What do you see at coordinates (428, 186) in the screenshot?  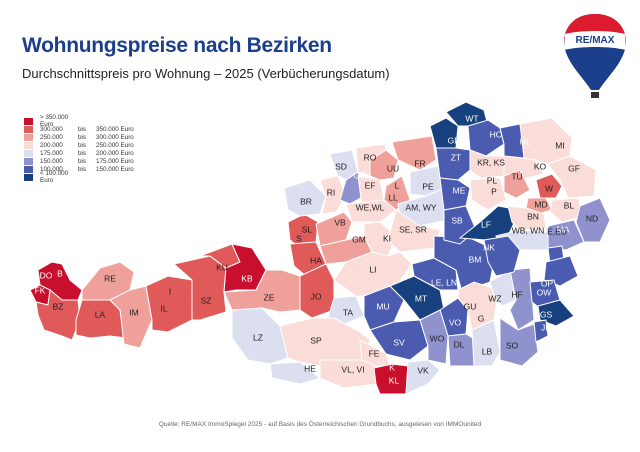 I see `svg-text: PE` at bounding box center [428, 186].